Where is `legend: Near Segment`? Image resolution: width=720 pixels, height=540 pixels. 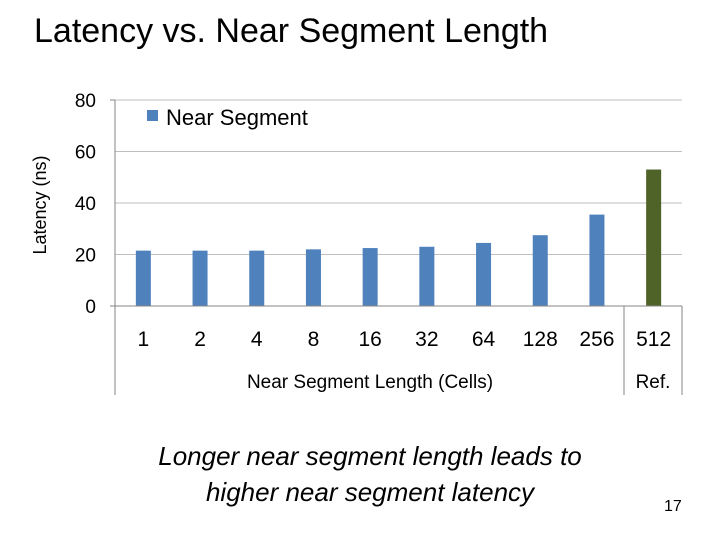
legend: Near Segment is located at coordinates (227, 117).